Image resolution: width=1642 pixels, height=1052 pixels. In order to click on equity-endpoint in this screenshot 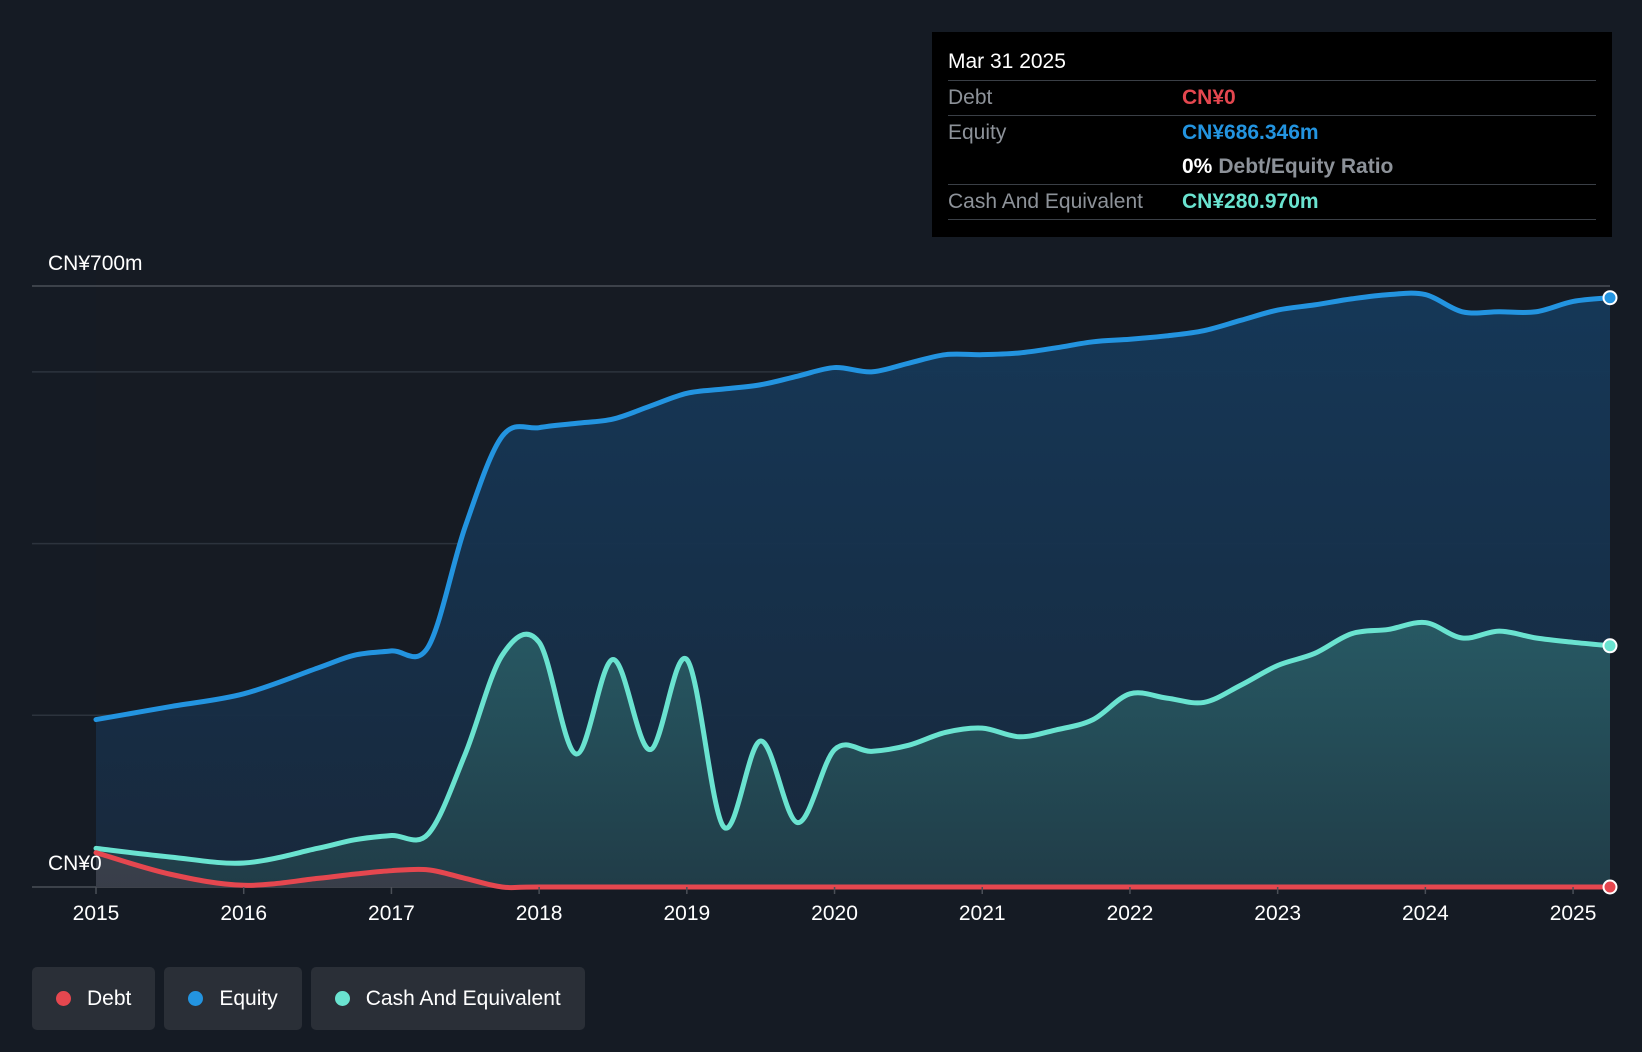, I will do `click(1610, 298)`.